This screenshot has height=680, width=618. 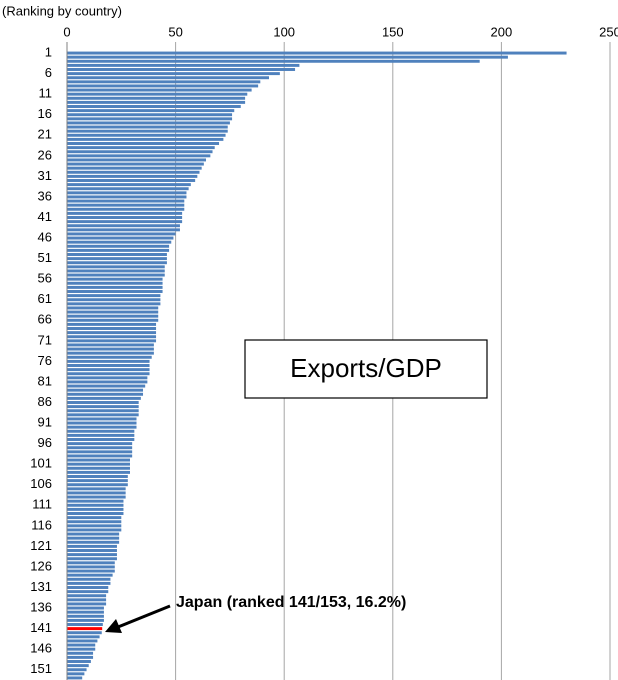 I want to click on y-tick-label: 6, so click(x=48, y=72).